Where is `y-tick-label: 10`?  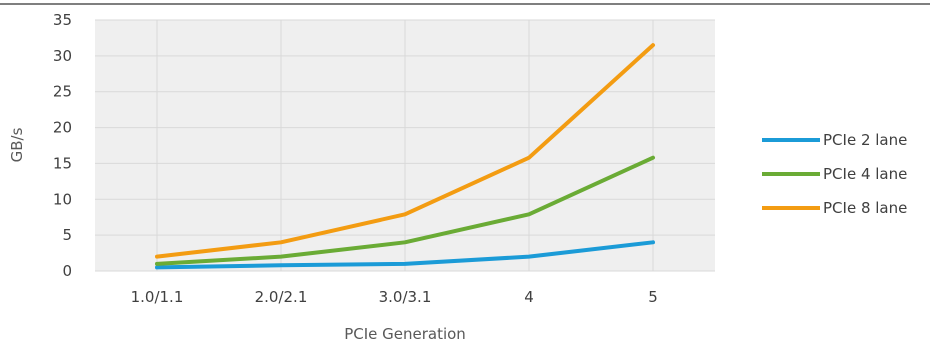 y-tick-label: 10 is located at coordinates (62, 199).